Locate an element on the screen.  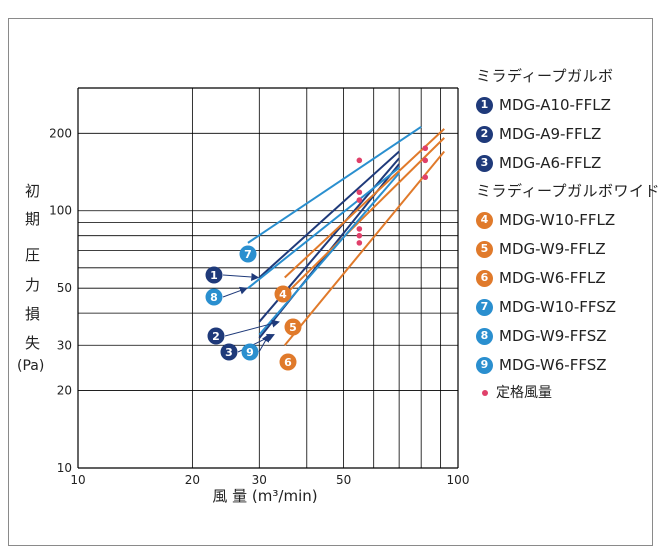
y-tick-label: 200 is located at coordinates (60, 133).